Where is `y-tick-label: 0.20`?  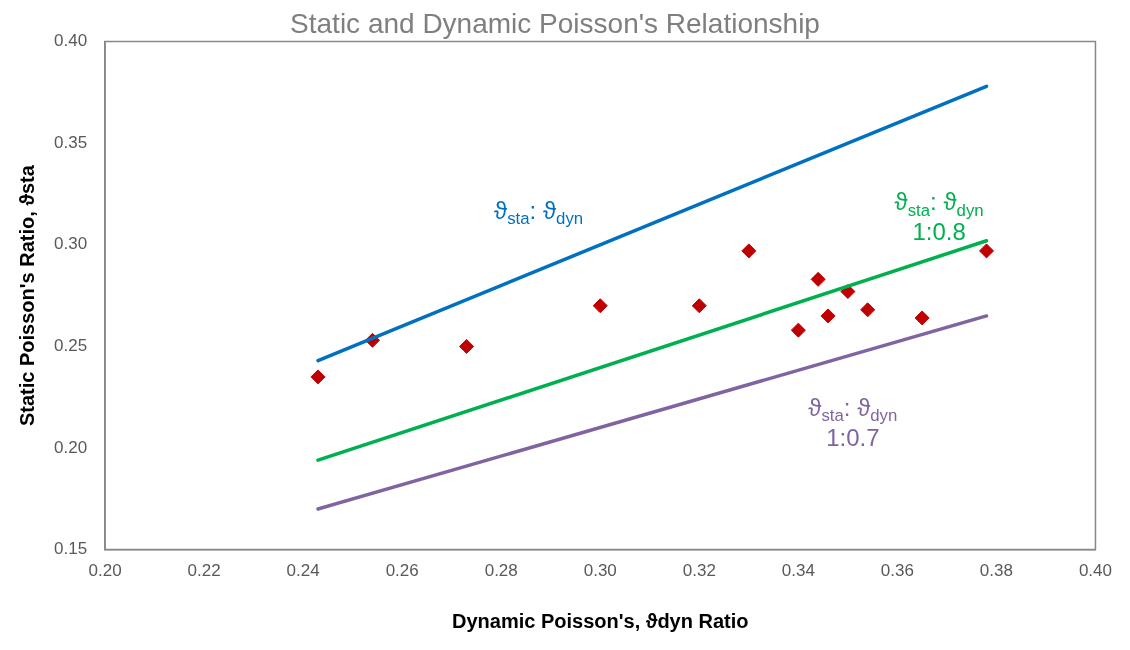 y-tick-label: 0.20 is located at coordinates (70, 447).